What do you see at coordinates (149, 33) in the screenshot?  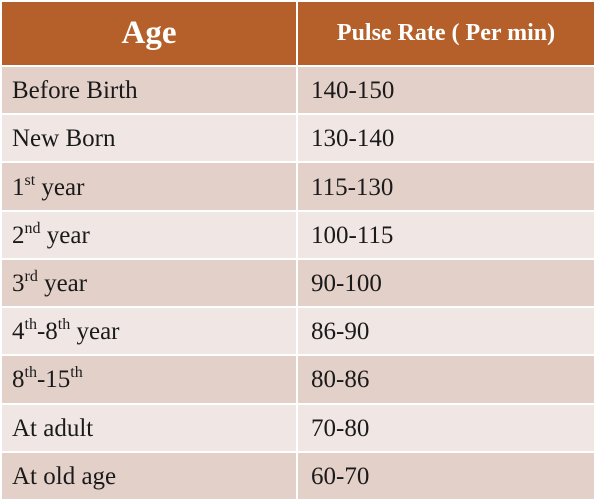 I see `age-column-header: Age` at bounding box center [149, 33].